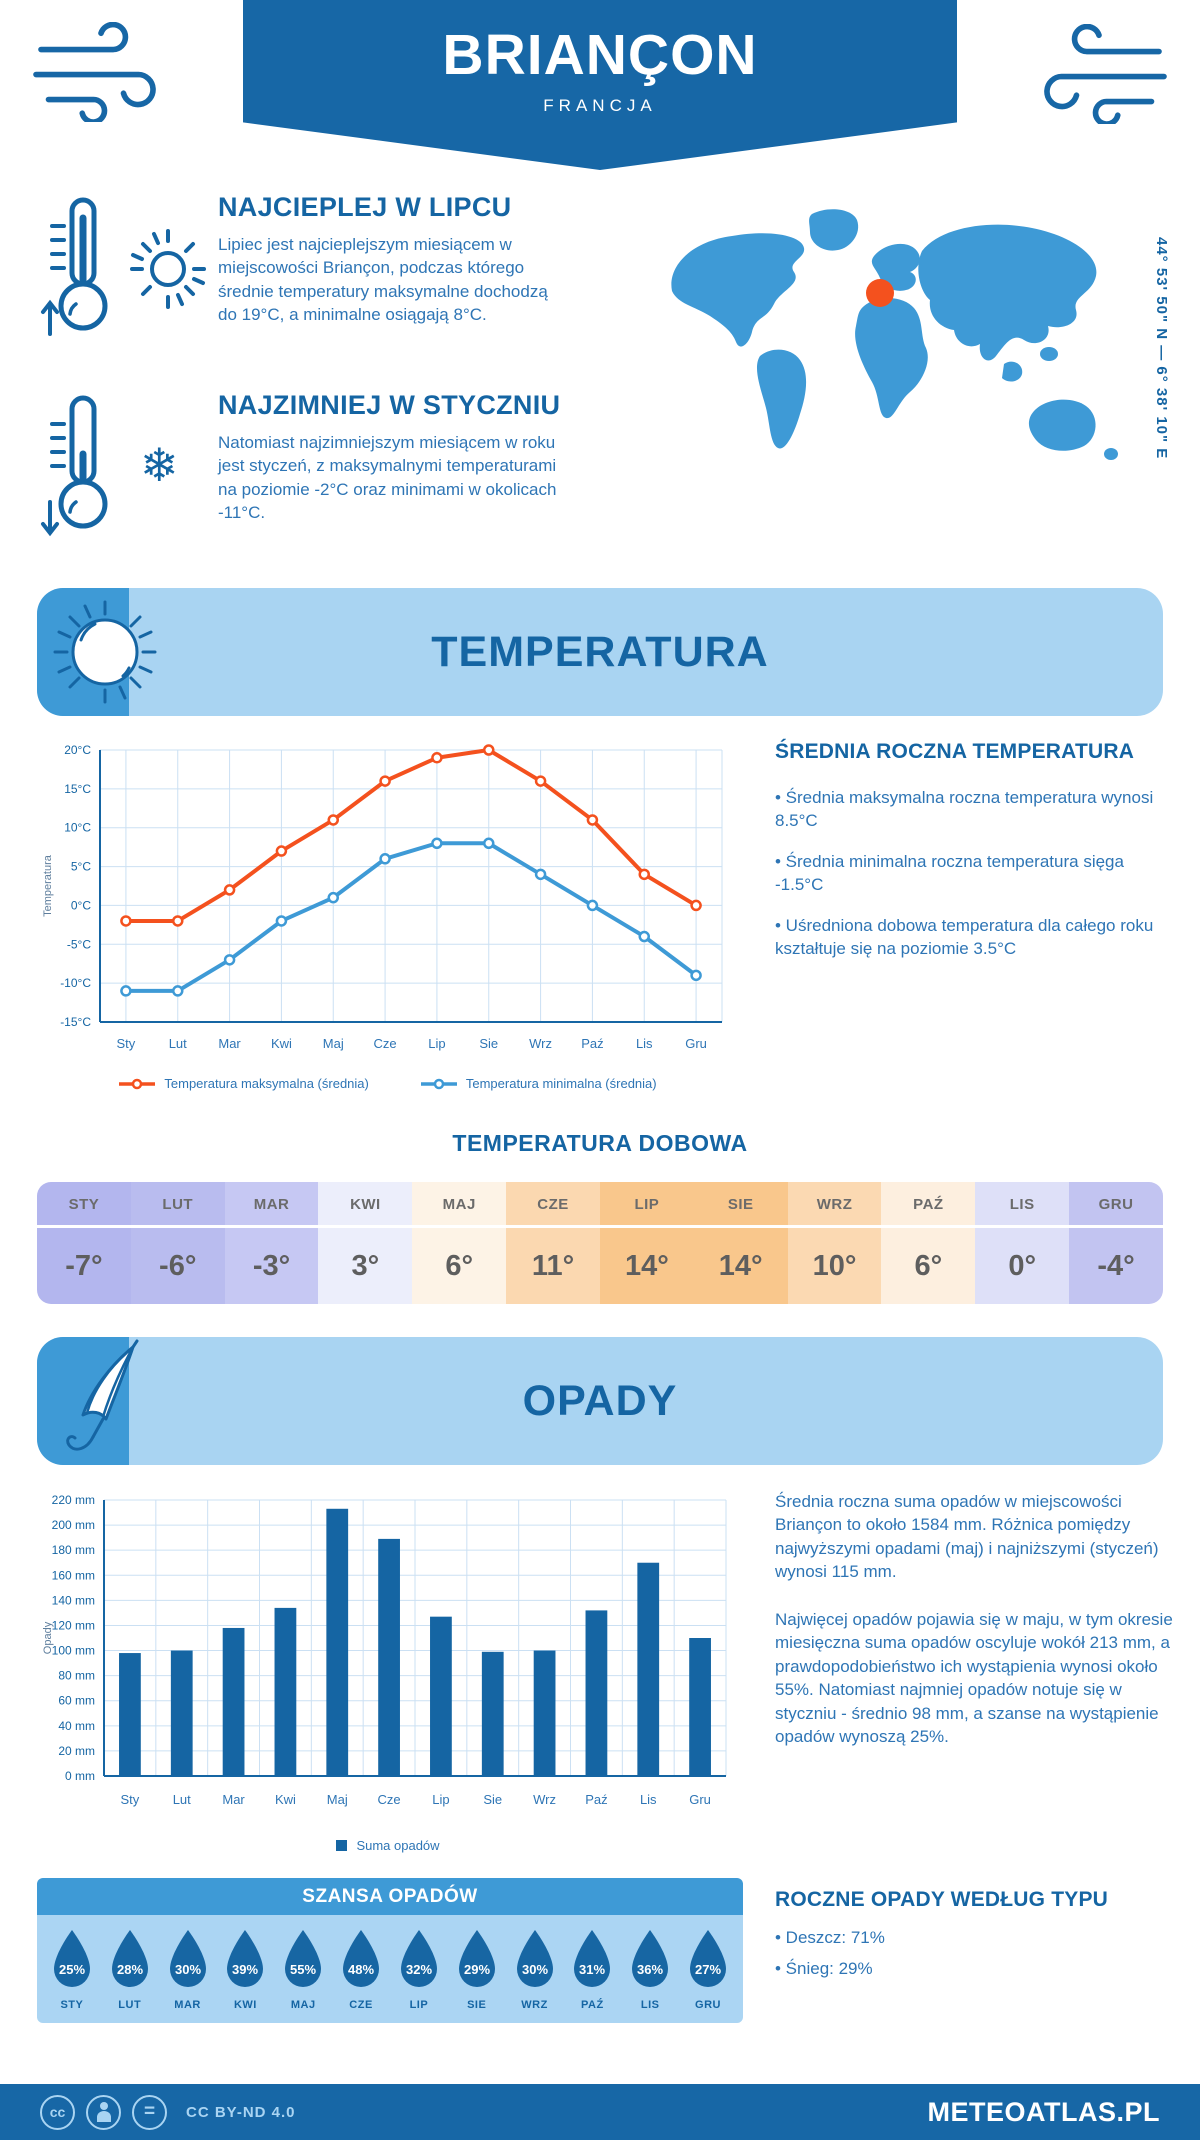 The height and width of the screenshot is (2140, 1200). Describe the element at coordinates (830, 1937) in the screenshot. I see `by-type-bullet: • Deszcz: 71%` at that location.